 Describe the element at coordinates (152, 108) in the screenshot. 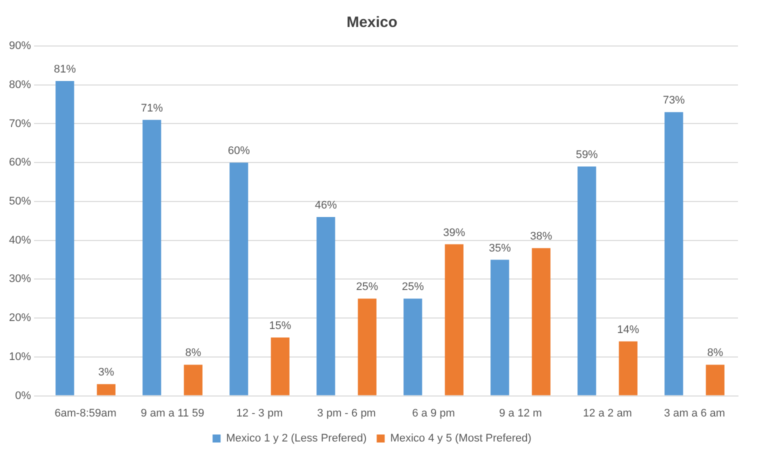

I see `data-label: 71%` at that location.